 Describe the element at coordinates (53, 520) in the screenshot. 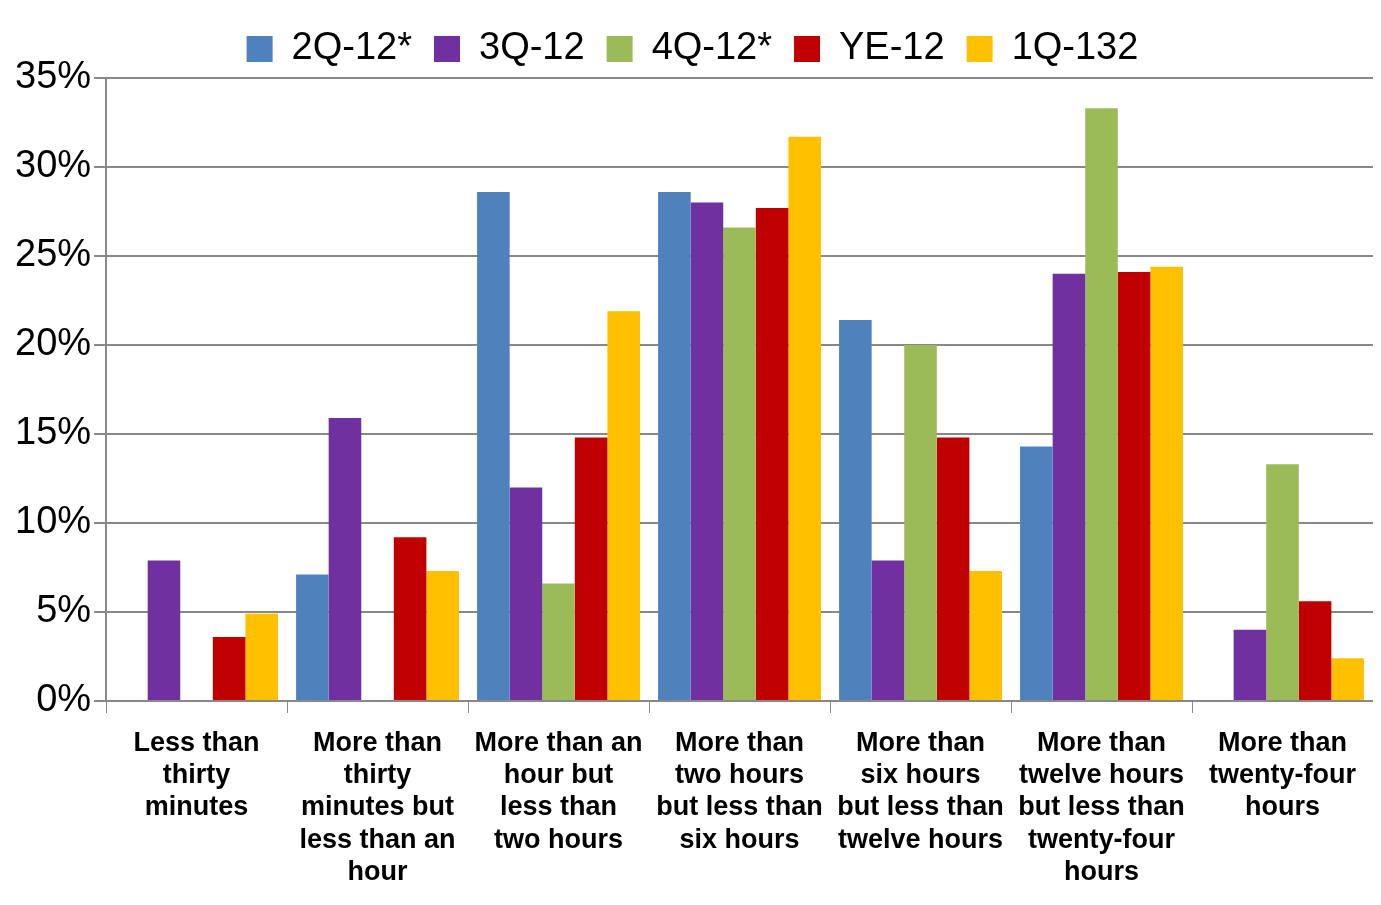

I see `y-tick-label: 10%` at that location.